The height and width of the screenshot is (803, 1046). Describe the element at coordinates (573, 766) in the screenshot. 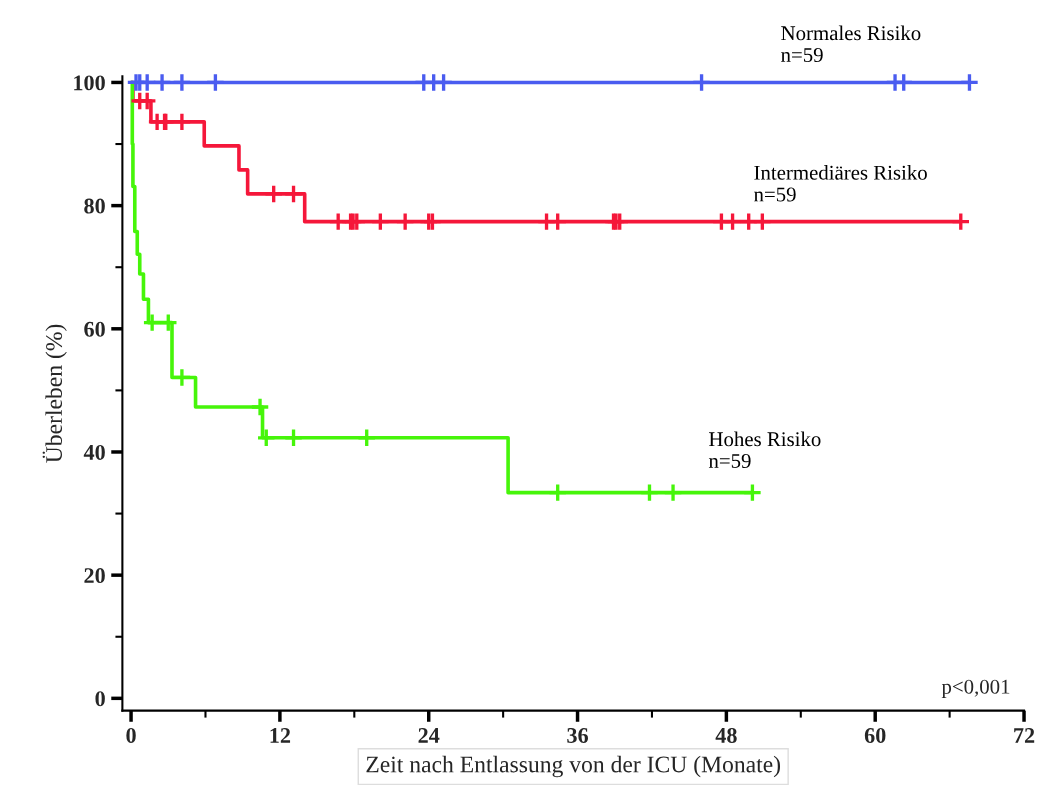

I see `x-axis-title: Zeit nach Entlassung von der ICU (Monate)` at that location.